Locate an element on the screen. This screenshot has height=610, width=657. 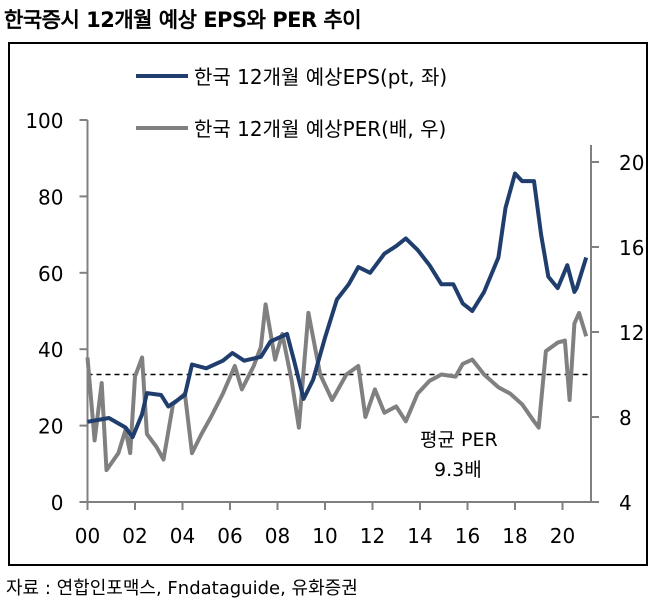
source-note: 자료 : 연합인포맥스, Fndataguide, 유화증권 is located at coordinates (182, 588).